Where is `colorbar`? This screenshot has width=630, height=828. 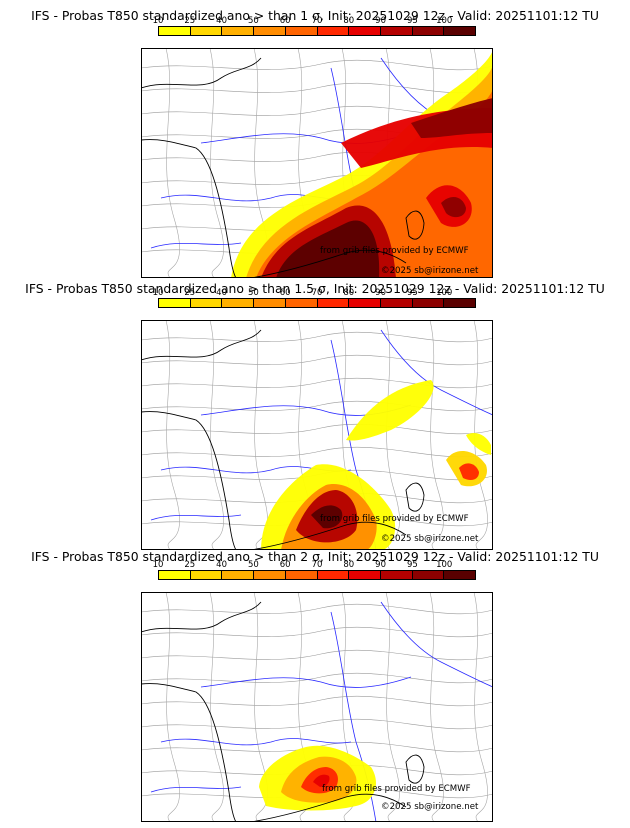
colorbar is located at coordinates (317, 31).